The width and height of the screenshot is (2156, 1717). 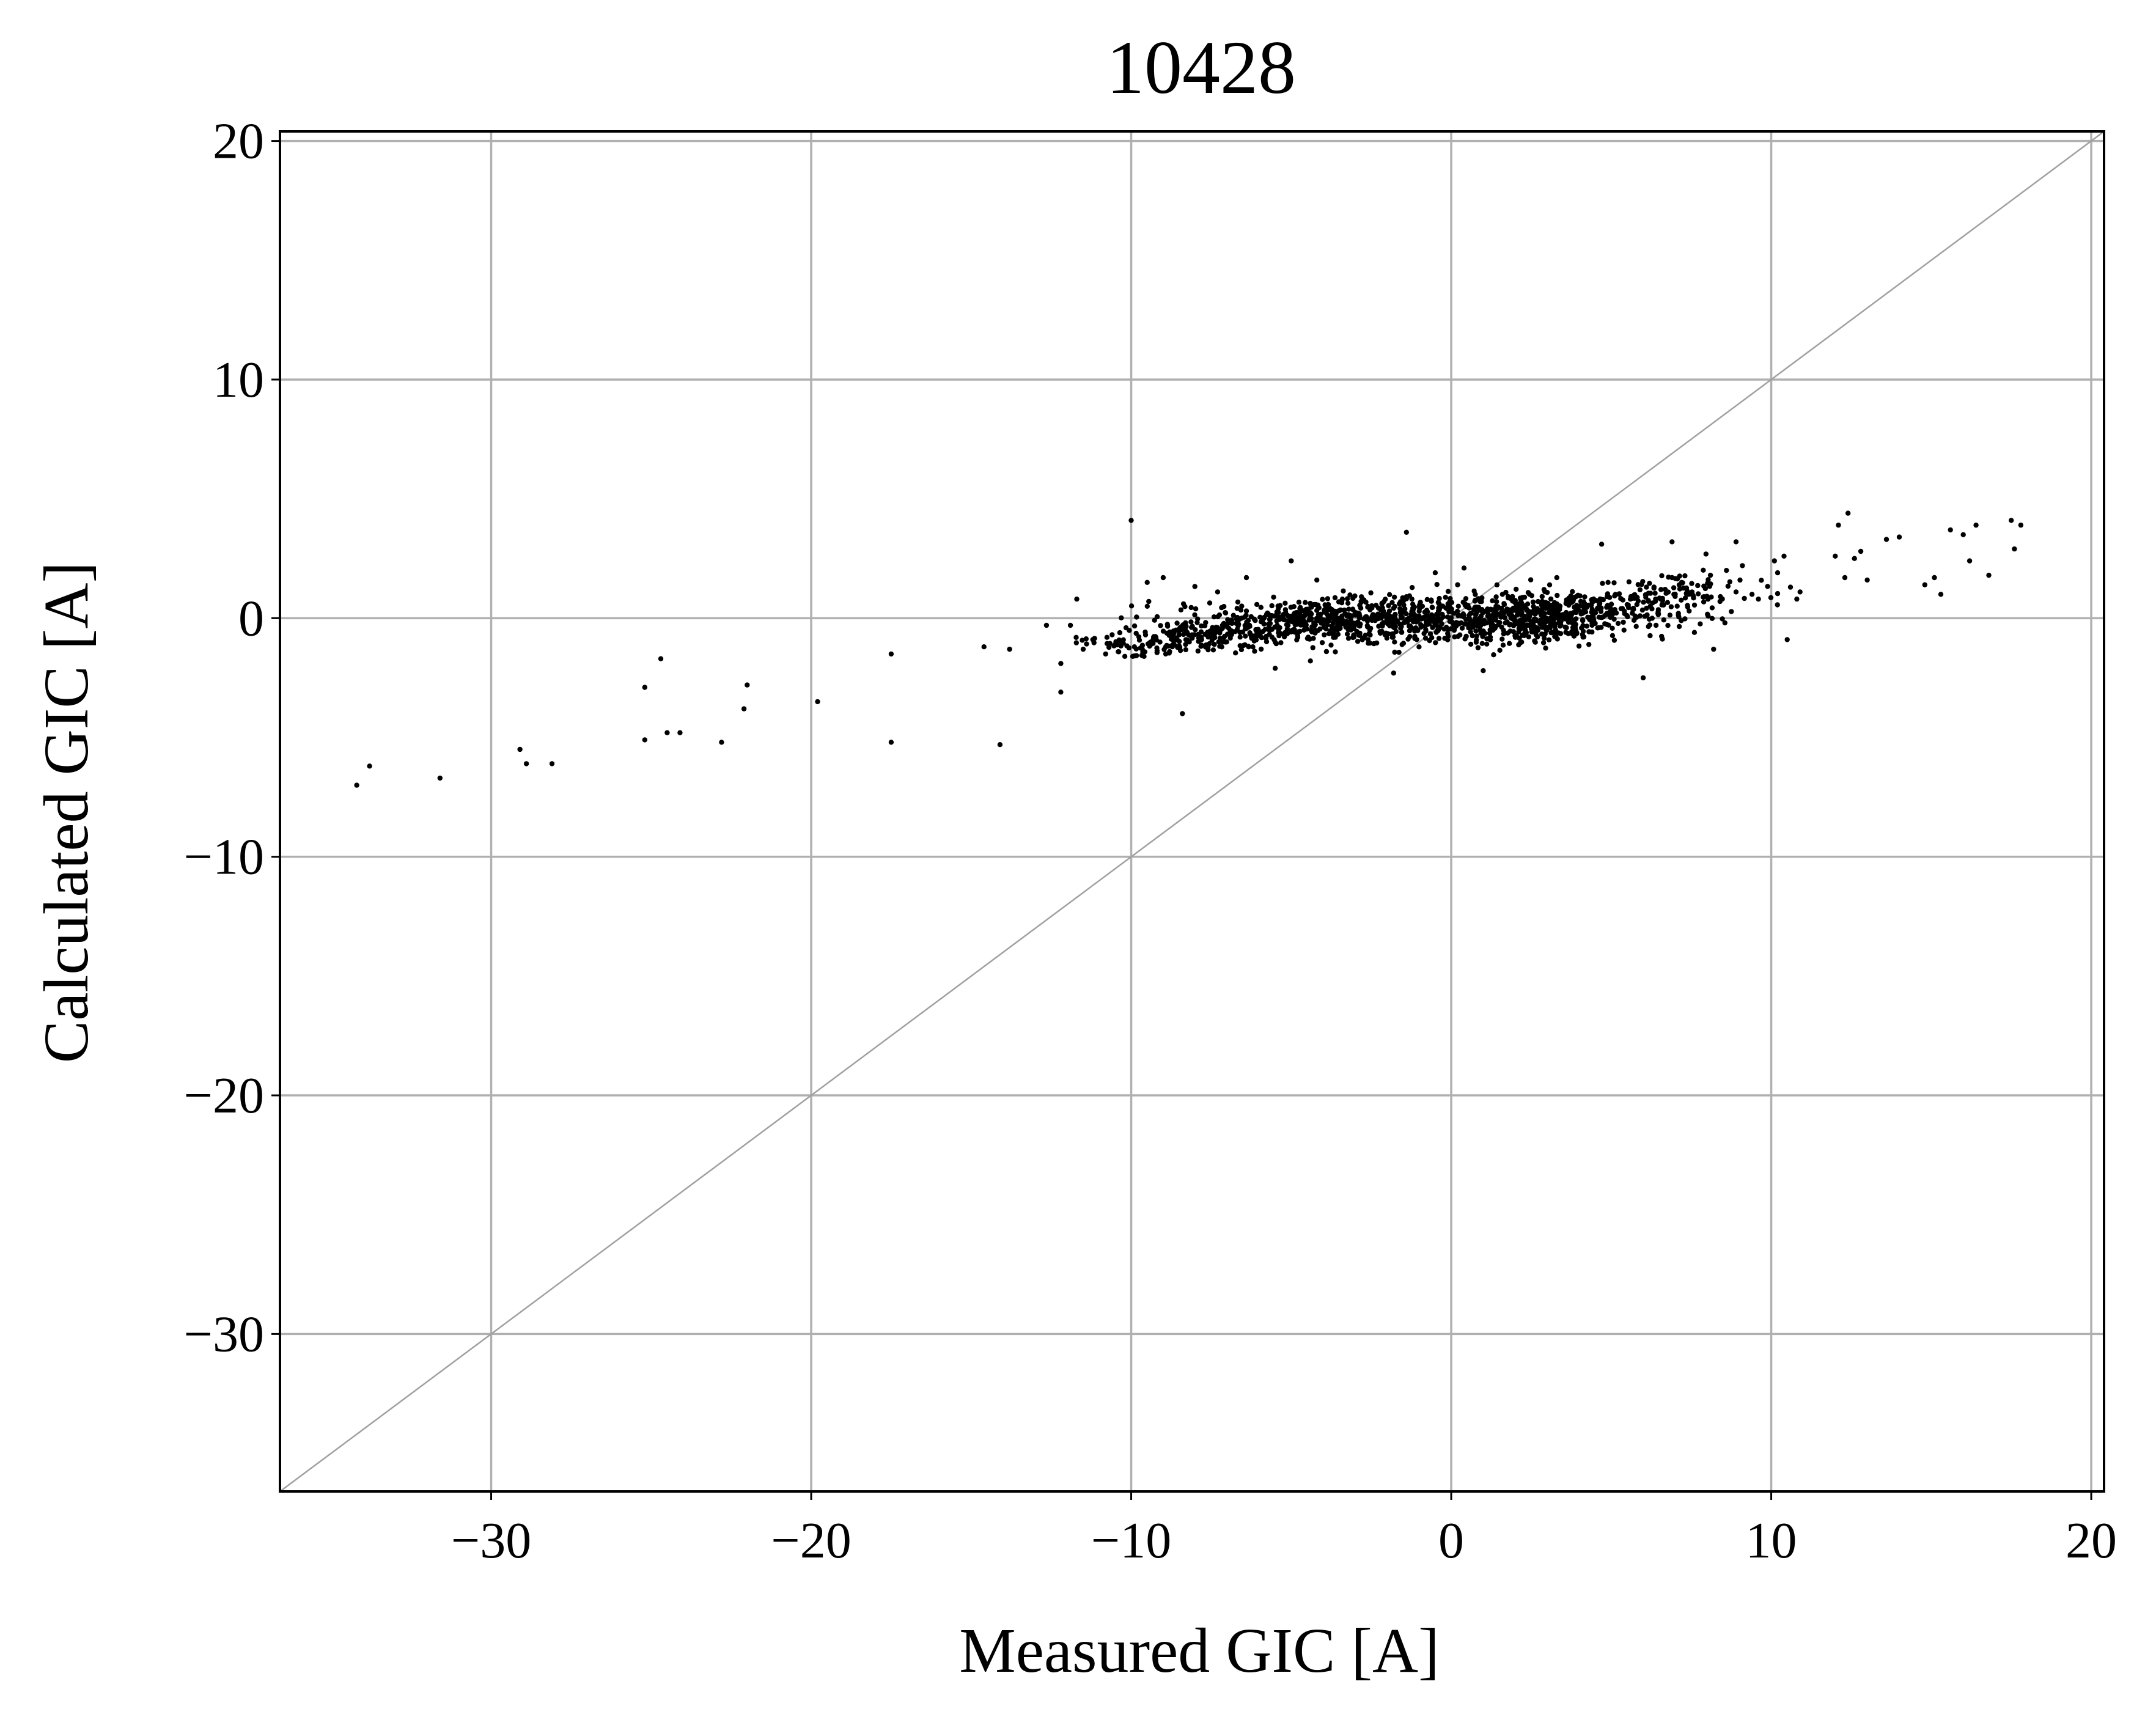 What do you see at coordinates (1199, 1651) in the screenshot?
I see `x-axis-label: Measured GIC [A]` at bounding box center [1199, 1651].